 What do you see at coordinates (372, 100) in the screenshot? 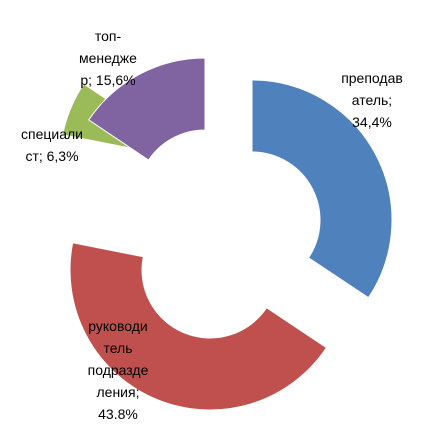
I see `data-label: преподаватель; 34,4%` at bounding box center [372, 100].